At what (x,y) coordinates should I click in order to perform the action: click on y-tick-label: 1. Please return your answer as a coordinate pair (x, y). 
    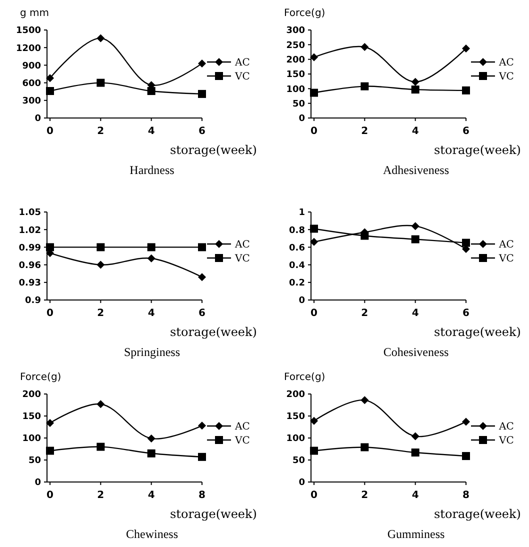
    Looking at the image, I should click on (301, 213).